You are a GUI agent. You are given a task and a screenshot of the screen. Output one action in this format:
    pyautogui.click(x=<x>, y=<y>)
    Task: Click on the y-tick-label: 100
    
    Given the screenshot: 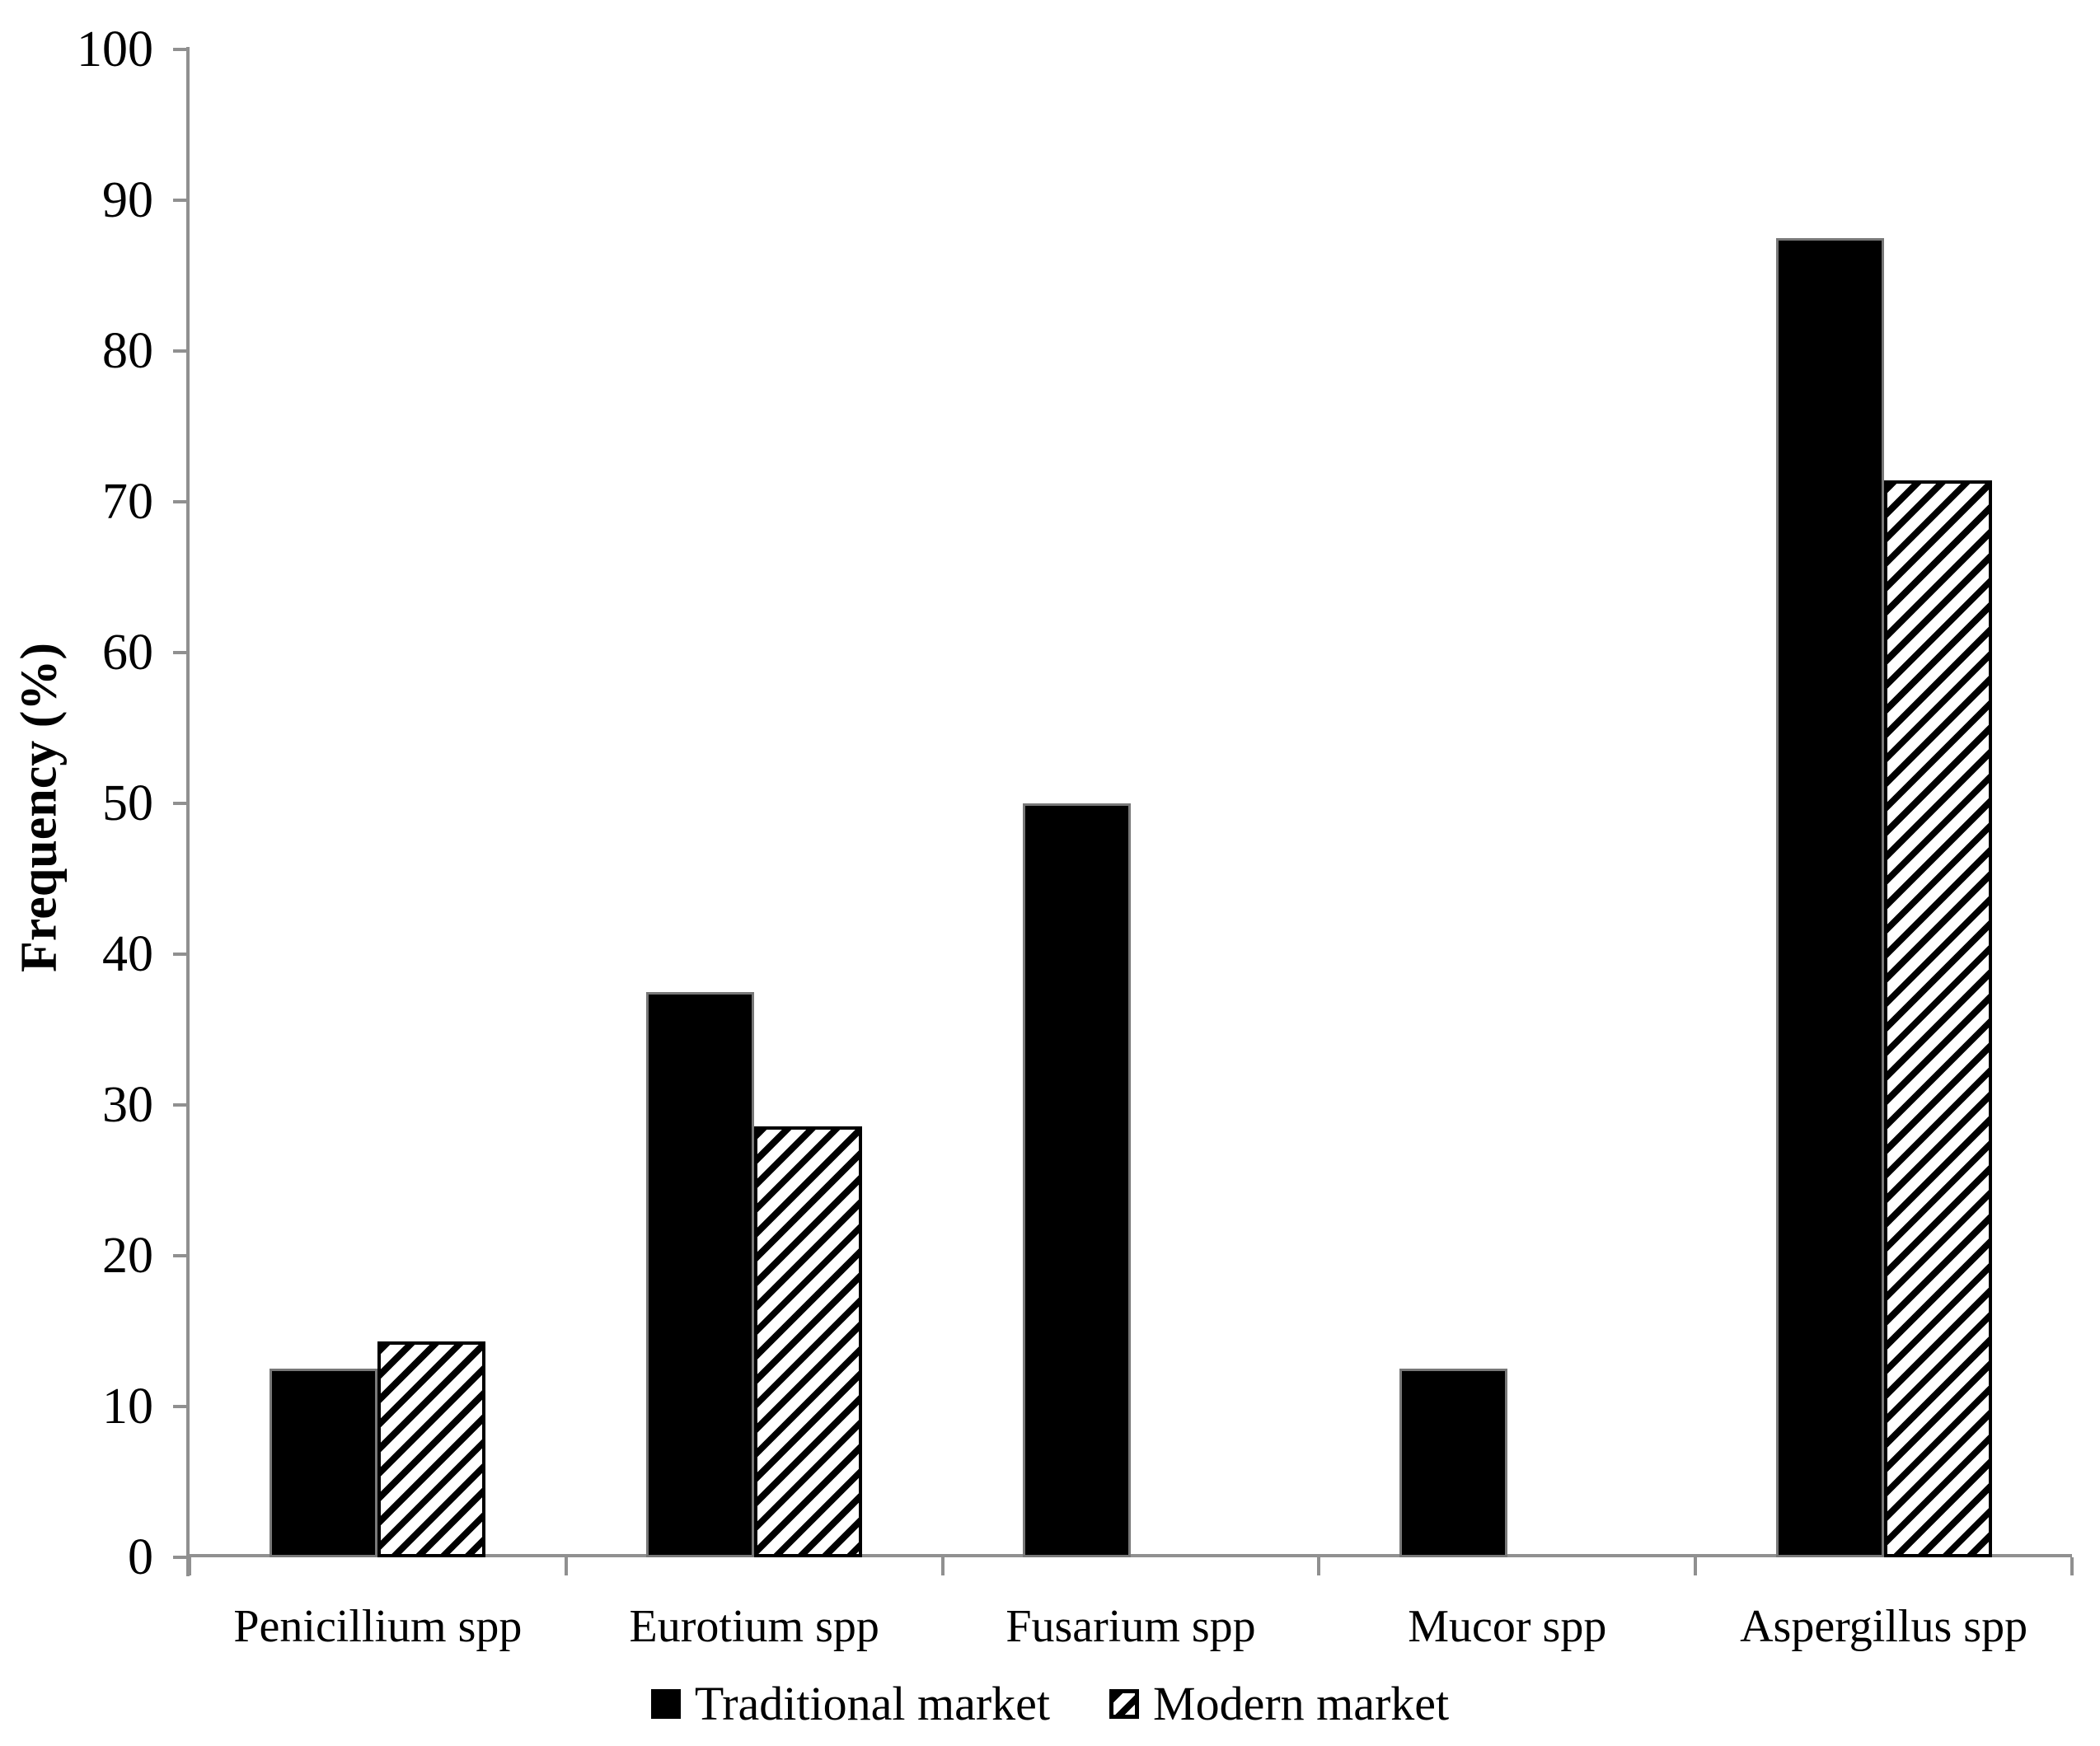 What is the action you would take?
    pyautogui.click(x=115, y=49)
    